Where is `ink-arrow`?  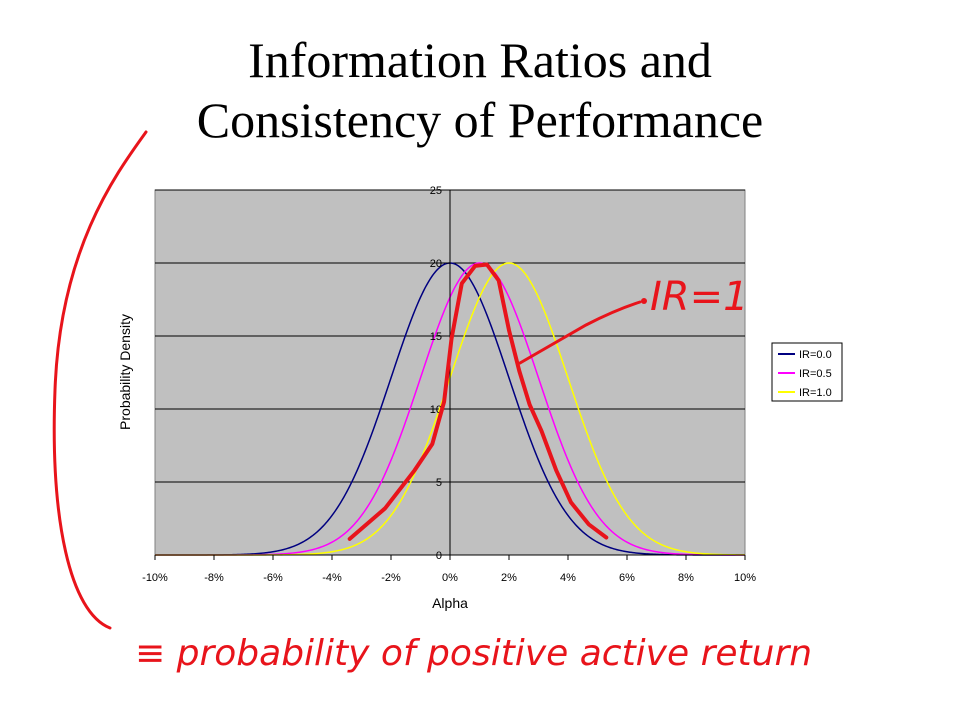 ink-arrow is located at coordinates (580, 332).